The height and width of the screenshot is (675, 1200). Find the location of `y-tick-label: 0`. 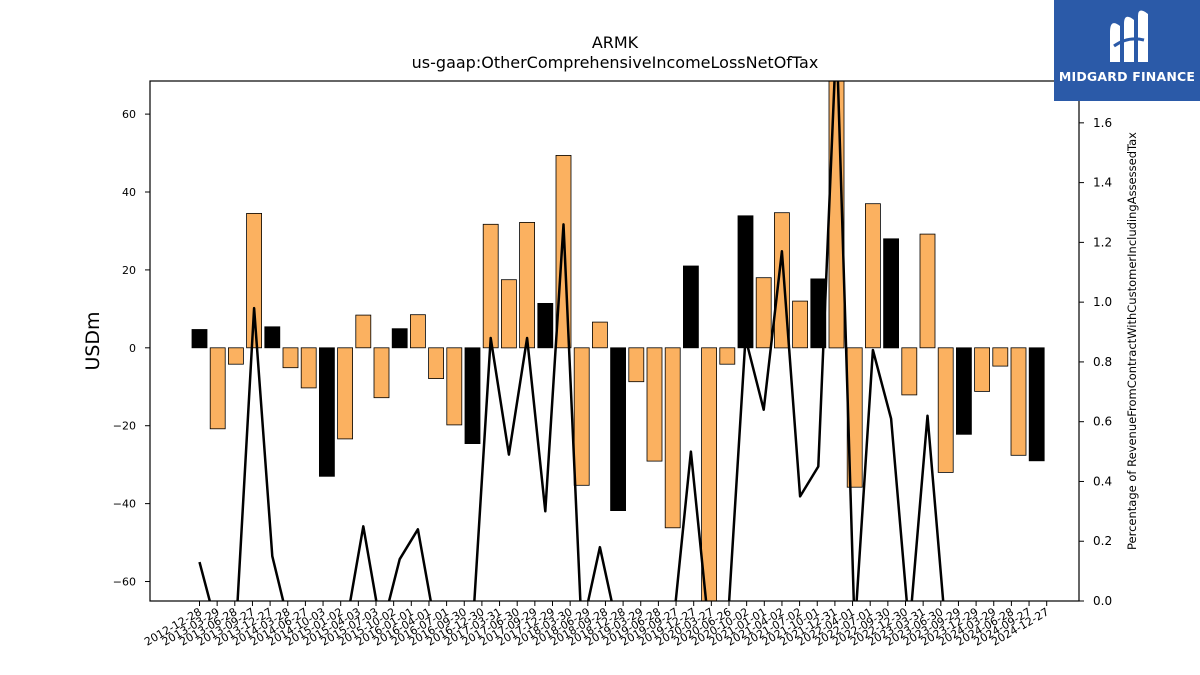

y-tick-label: 0 is located at coordinates (132, 348).